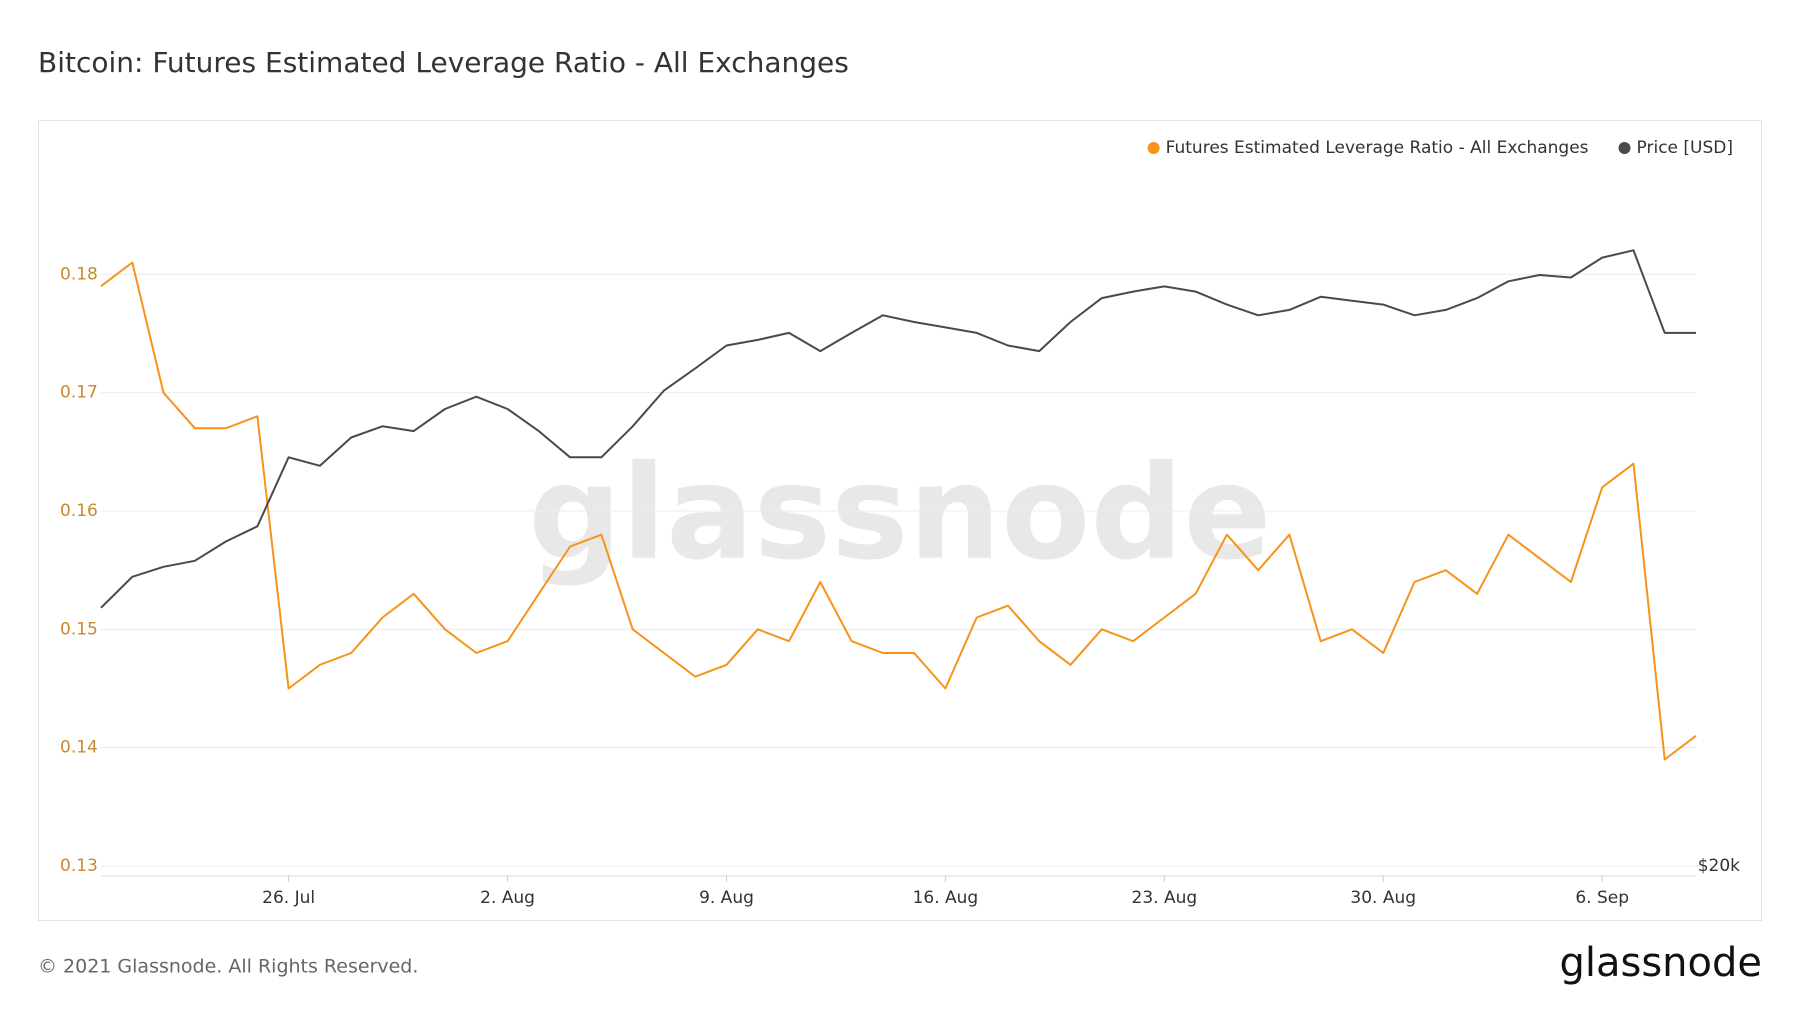 The width and height of the screenshot is (1800, 1013). Describe the element at coordinates (79, 866) in the screenshot. I see `y-tick-label: 0.13` at that location.